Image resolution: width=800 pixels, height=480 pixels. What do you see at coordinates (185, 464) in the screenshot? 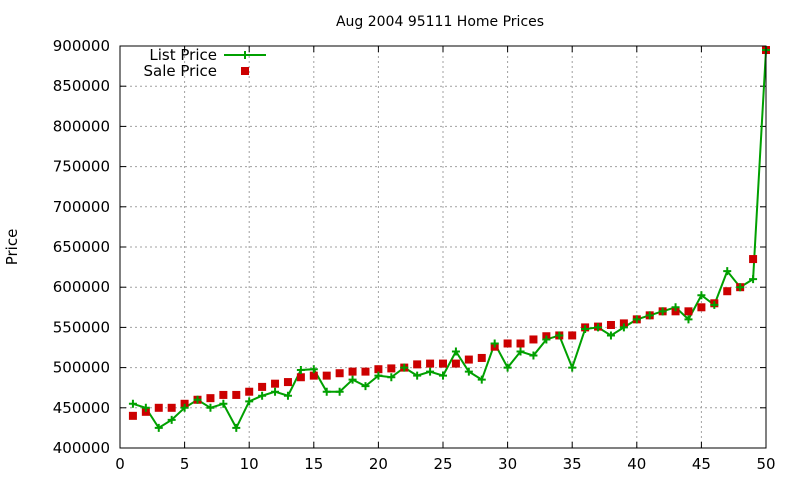
I see `x-tick-label: 5` at bounding box center [185, 464].